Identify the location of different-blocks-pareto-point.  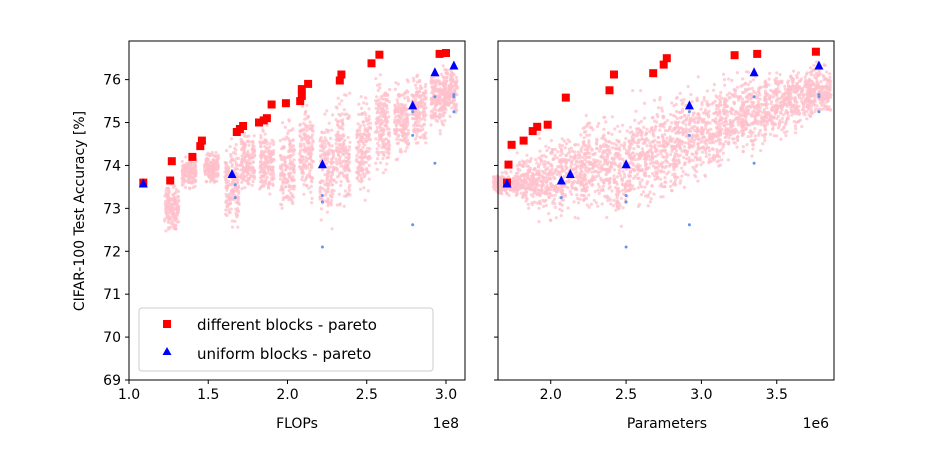
(339, 80).